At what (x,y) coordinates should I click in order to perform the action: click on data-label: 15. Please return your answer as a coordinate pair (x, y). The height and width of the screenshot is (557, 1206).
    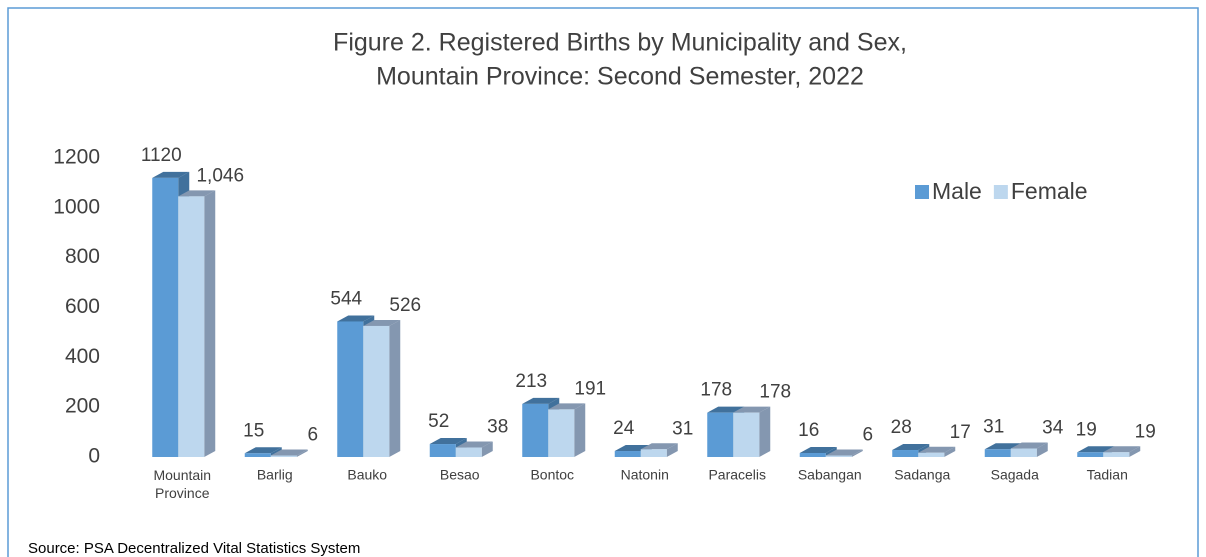
    Looking at the image, I should click on (253, 430).